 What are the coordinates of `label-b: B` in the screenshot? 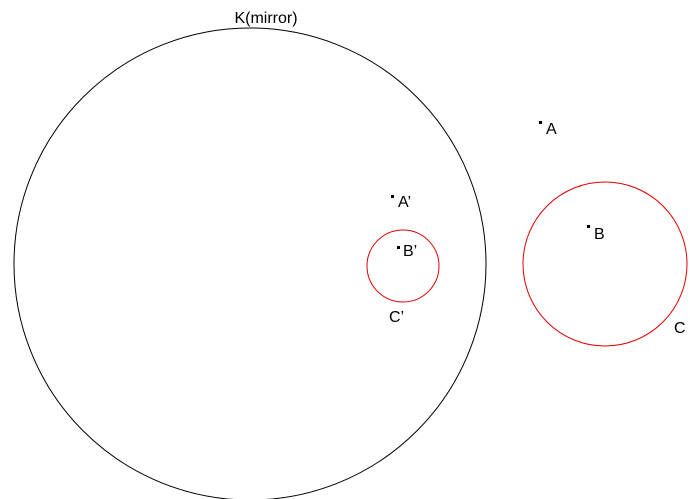 It's located at (599, 234).